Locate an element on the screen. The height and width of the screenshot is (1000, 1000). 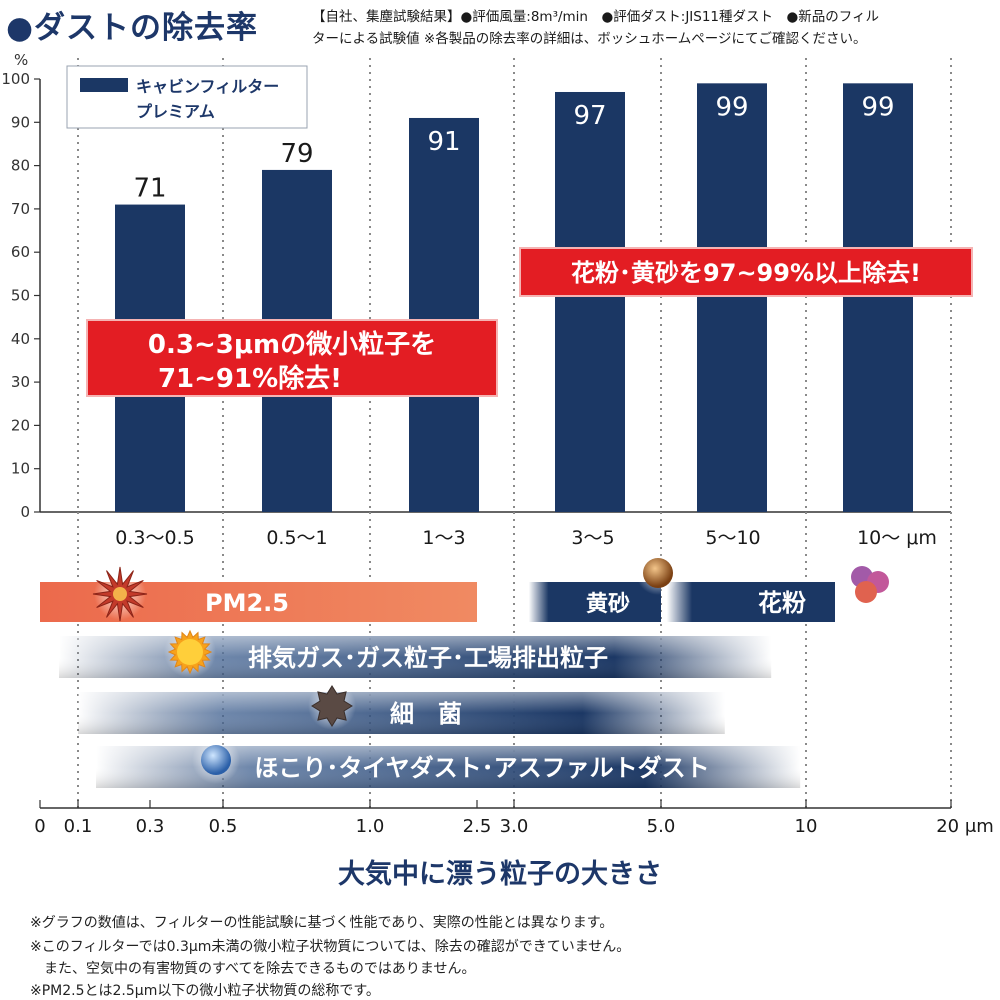
legend-swatch is located at coordinates (104, 85).